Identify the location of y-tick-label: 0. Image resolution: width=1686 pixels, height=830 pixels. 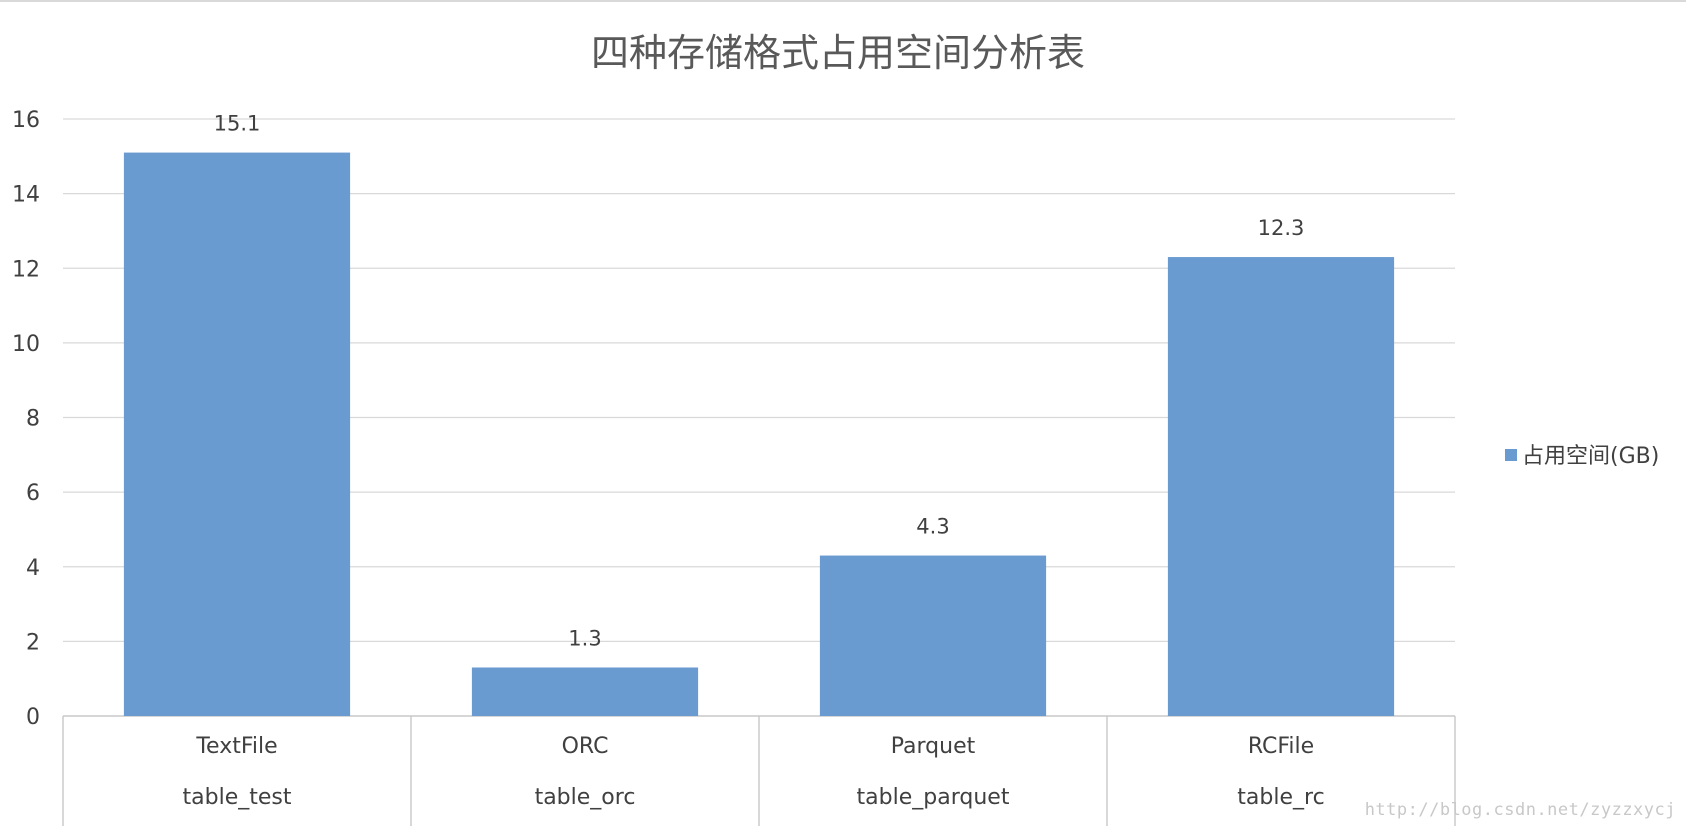
(33, 717).